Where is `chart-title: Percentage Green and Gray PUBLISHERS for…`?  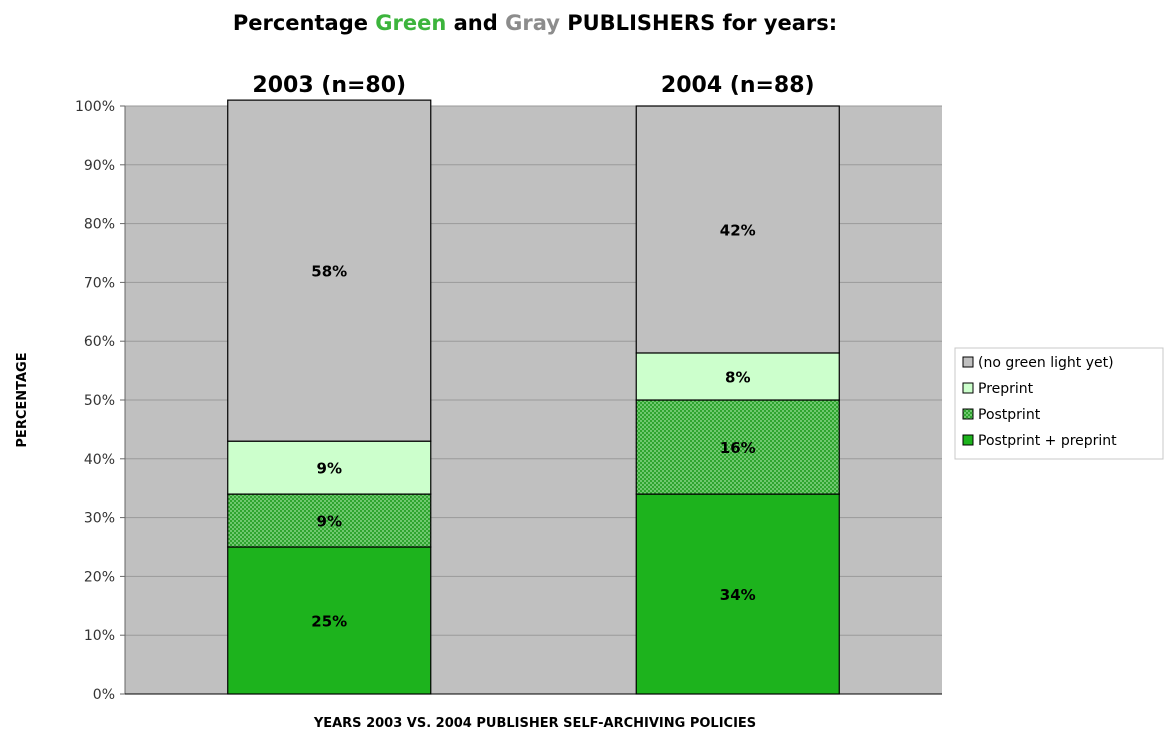 chart-title: Percentage Green and Gray PUBLISHERS for… is located at coordinates (535, 23).